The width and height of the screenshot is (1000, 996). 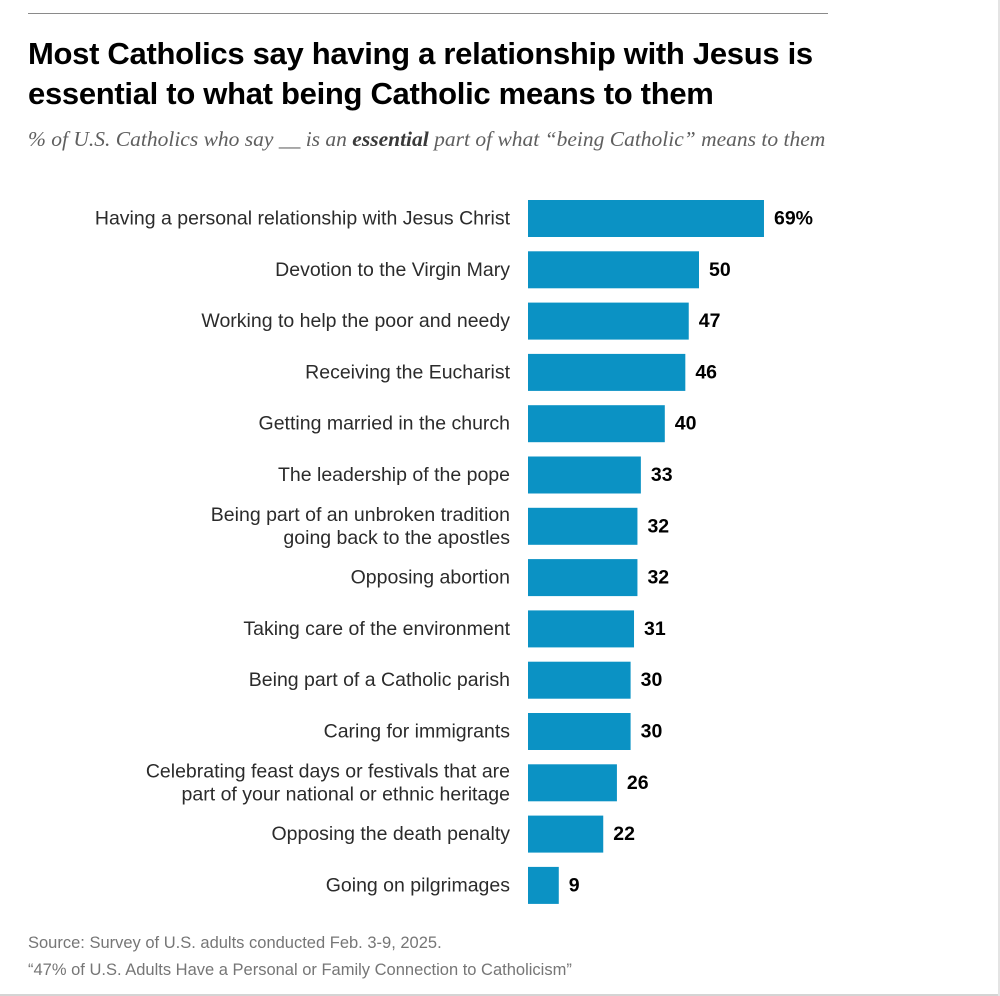 What do you see at coordinates (190, 139) in the screenshot?
I see `subtitle-lead: % of U.S. Catholics who say __ is an` at bounding box center [190, 139].